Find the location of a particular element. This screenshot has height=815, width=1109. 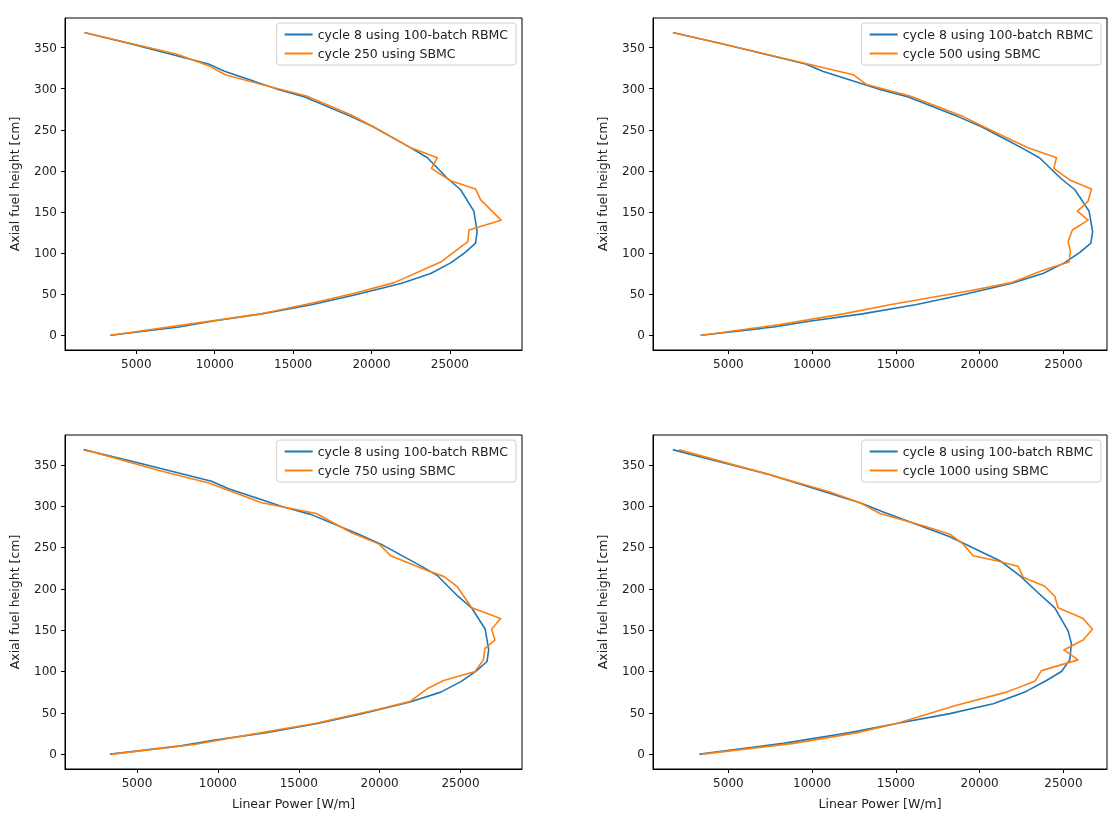

legend-label: cycle 750 using SBMC is located at coordinates (386, 470).